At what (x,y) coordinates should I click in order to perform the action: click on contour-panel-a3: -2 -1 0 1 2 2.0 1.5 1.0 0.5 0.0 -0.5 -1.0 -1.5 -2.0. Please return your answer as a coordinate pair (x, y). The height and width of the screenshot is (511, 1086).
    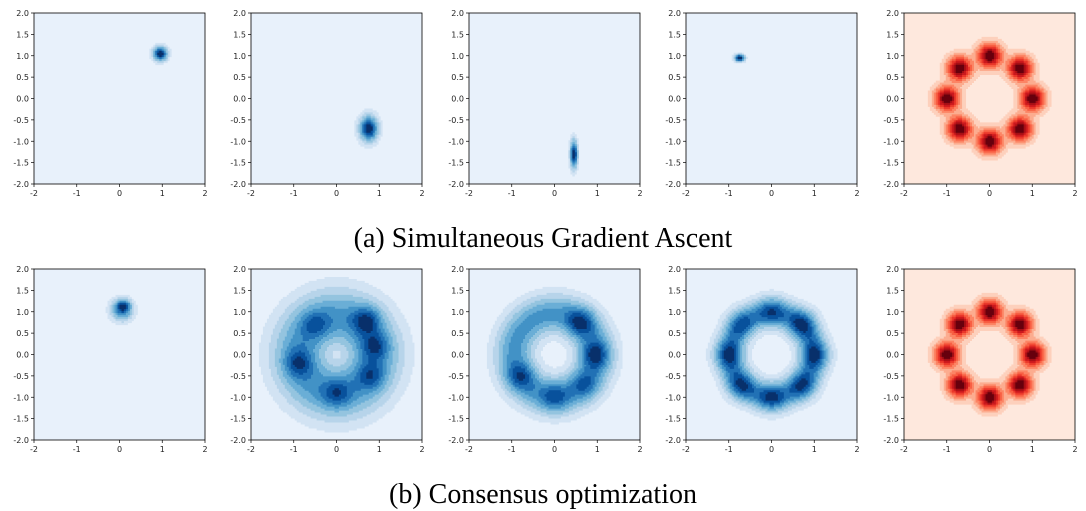
    Looking at the image, I should click on (545, 103).